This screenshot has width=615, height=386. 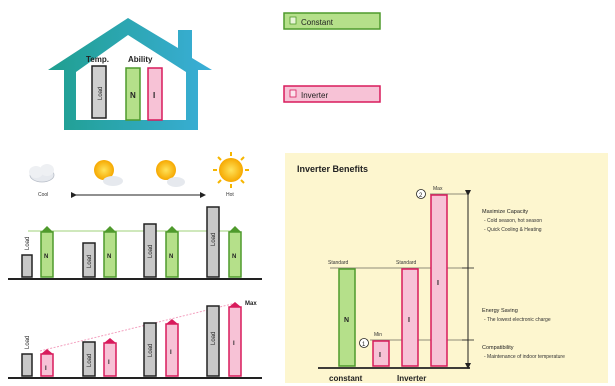 I want to click on marker-1-label: 1, so click(x=364, y=345).